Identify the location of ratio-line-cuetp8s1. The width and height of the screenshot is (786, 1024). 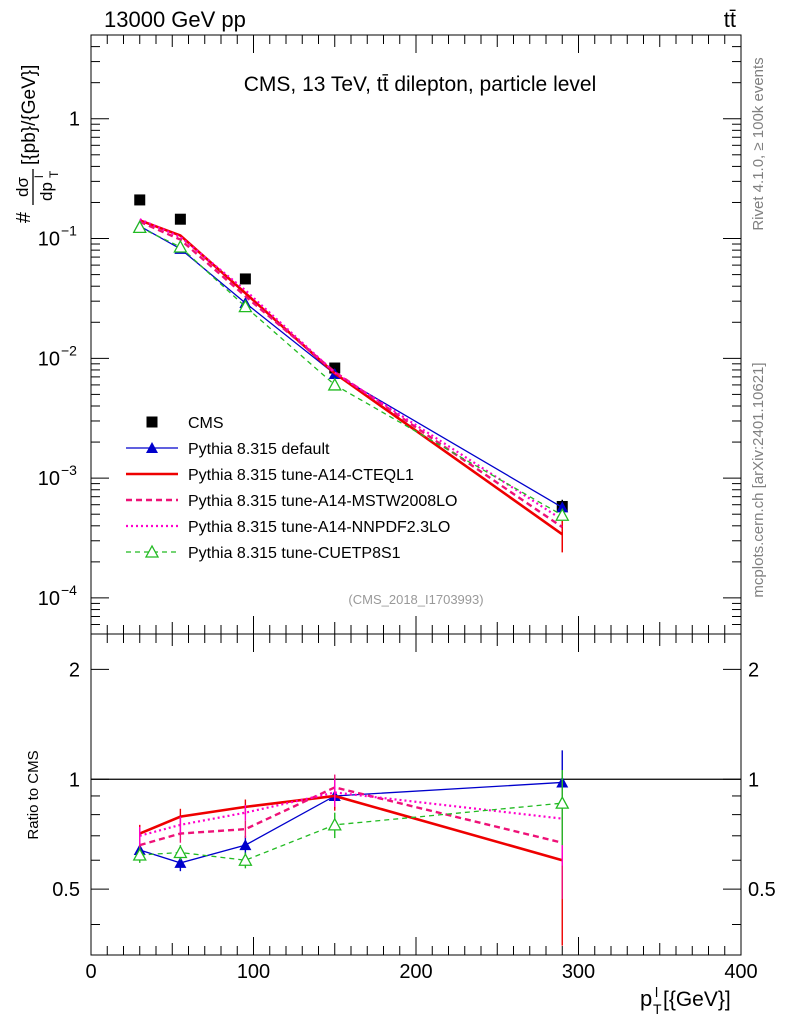
(351, 831).